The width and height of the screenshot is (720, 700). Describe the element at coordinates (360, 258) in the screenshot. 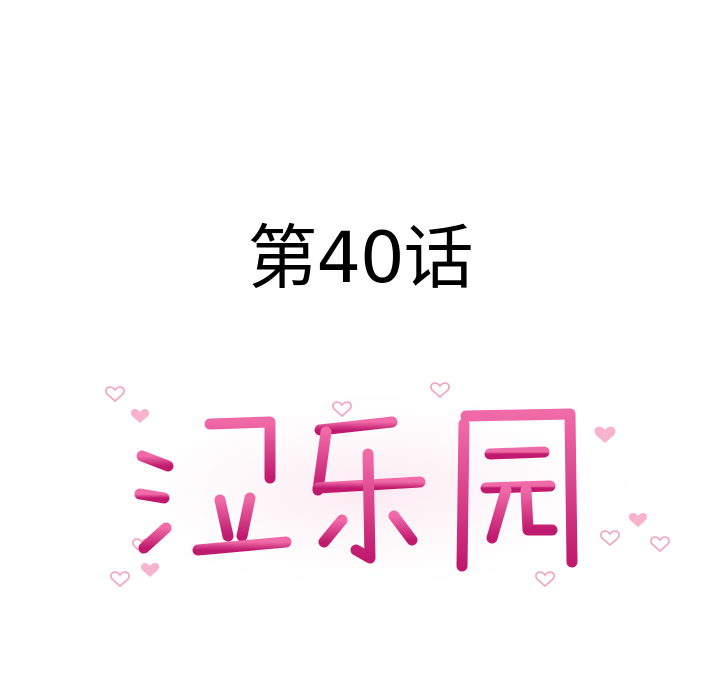

I see `chapter-title: 第40话` at that location.